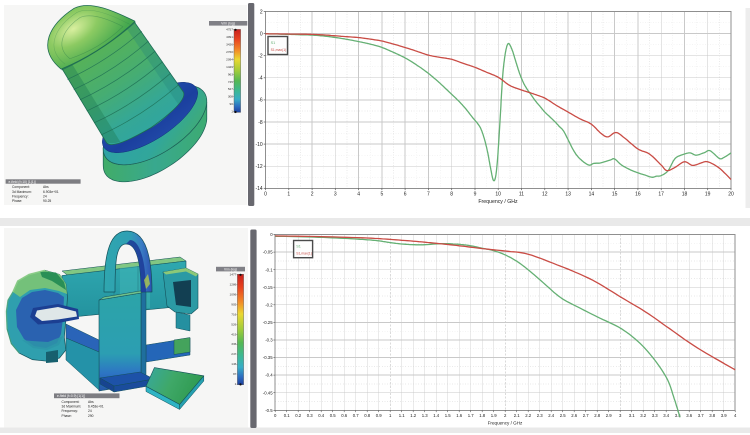 The height and width of the screenshot is (435, 750). What do you see at coordinates (233, 364) in the screenshot?
I see `svg-text: 146` at bounding box center [233, 364].